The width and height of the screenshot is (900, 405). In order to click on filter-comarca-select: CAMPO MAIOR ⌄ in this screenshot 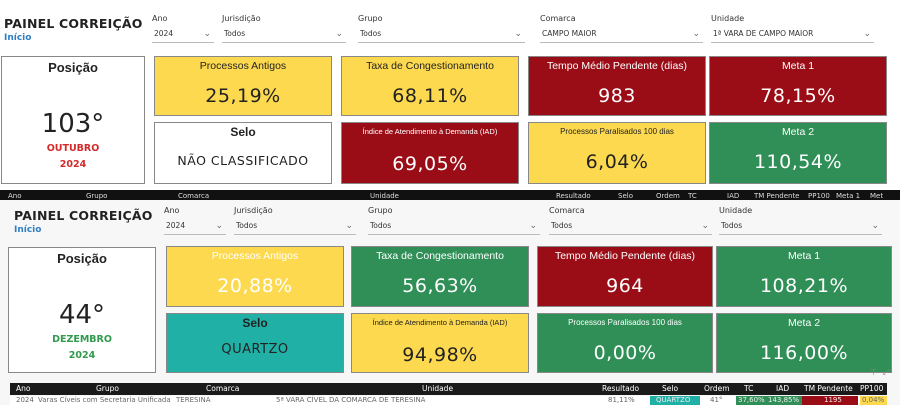, I will do `click(621, 35)`.